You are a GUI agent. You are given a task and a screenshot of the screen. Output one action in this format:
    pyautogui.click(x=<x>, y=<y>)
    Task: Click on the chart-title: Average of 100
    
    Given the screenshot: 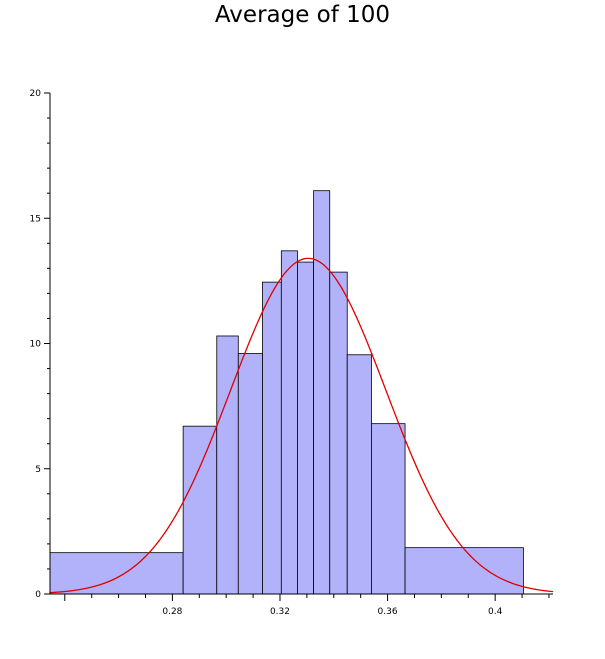 What is the action you would take?
    pyautogui.click(x=302, y=15)
    